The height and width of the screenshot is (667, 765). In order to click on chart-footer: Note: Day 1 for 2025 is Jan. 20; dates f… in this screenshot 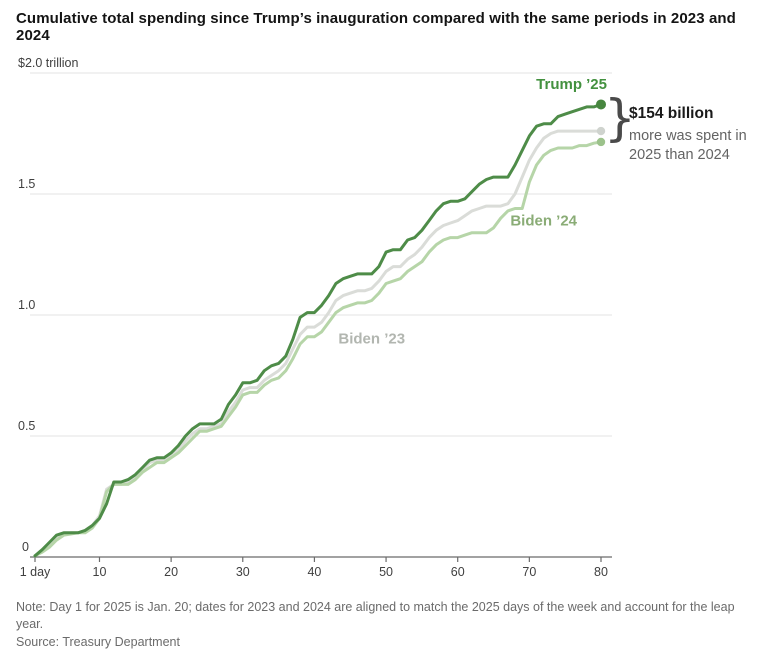, I will do `click(388, 625)`.